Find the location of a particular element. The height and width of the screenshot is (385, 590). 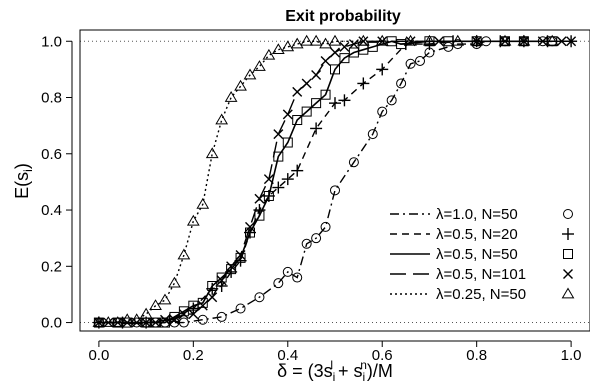

legend-entry: λ=0.5, N=20 is located at coordinates (482, 234).